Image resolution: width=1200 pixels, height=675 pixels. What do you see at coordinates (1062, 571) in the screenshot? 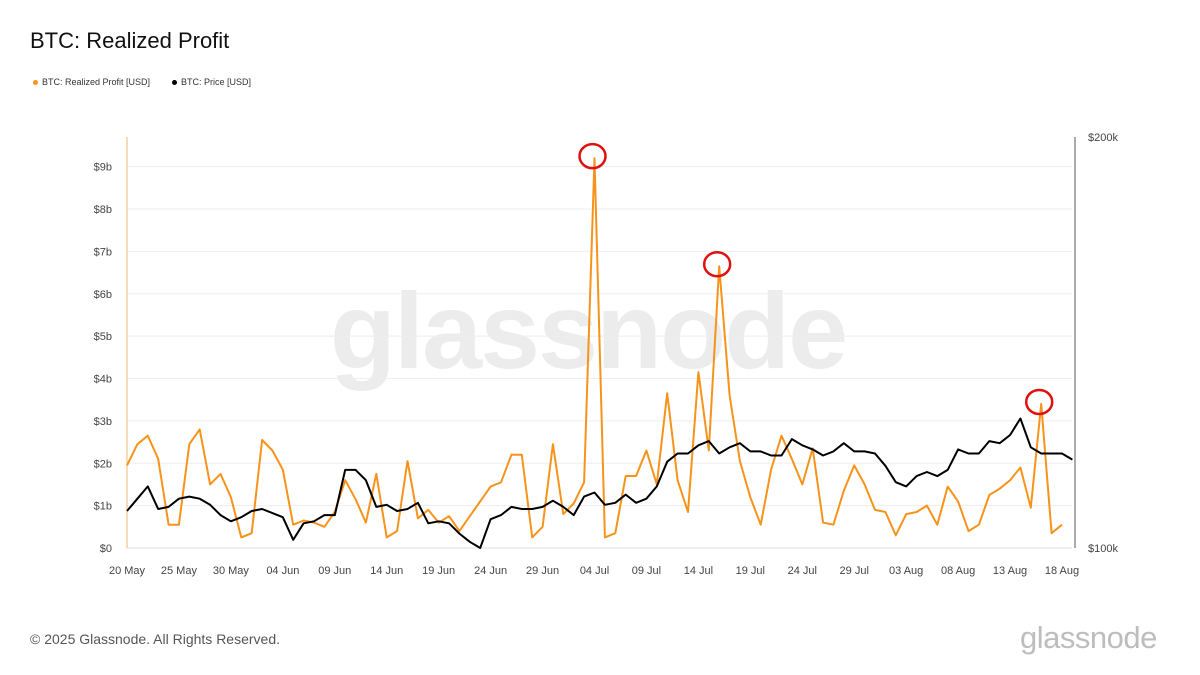
I see `x-tick-label: 18 Aug` at bounding box center [1062, 571].